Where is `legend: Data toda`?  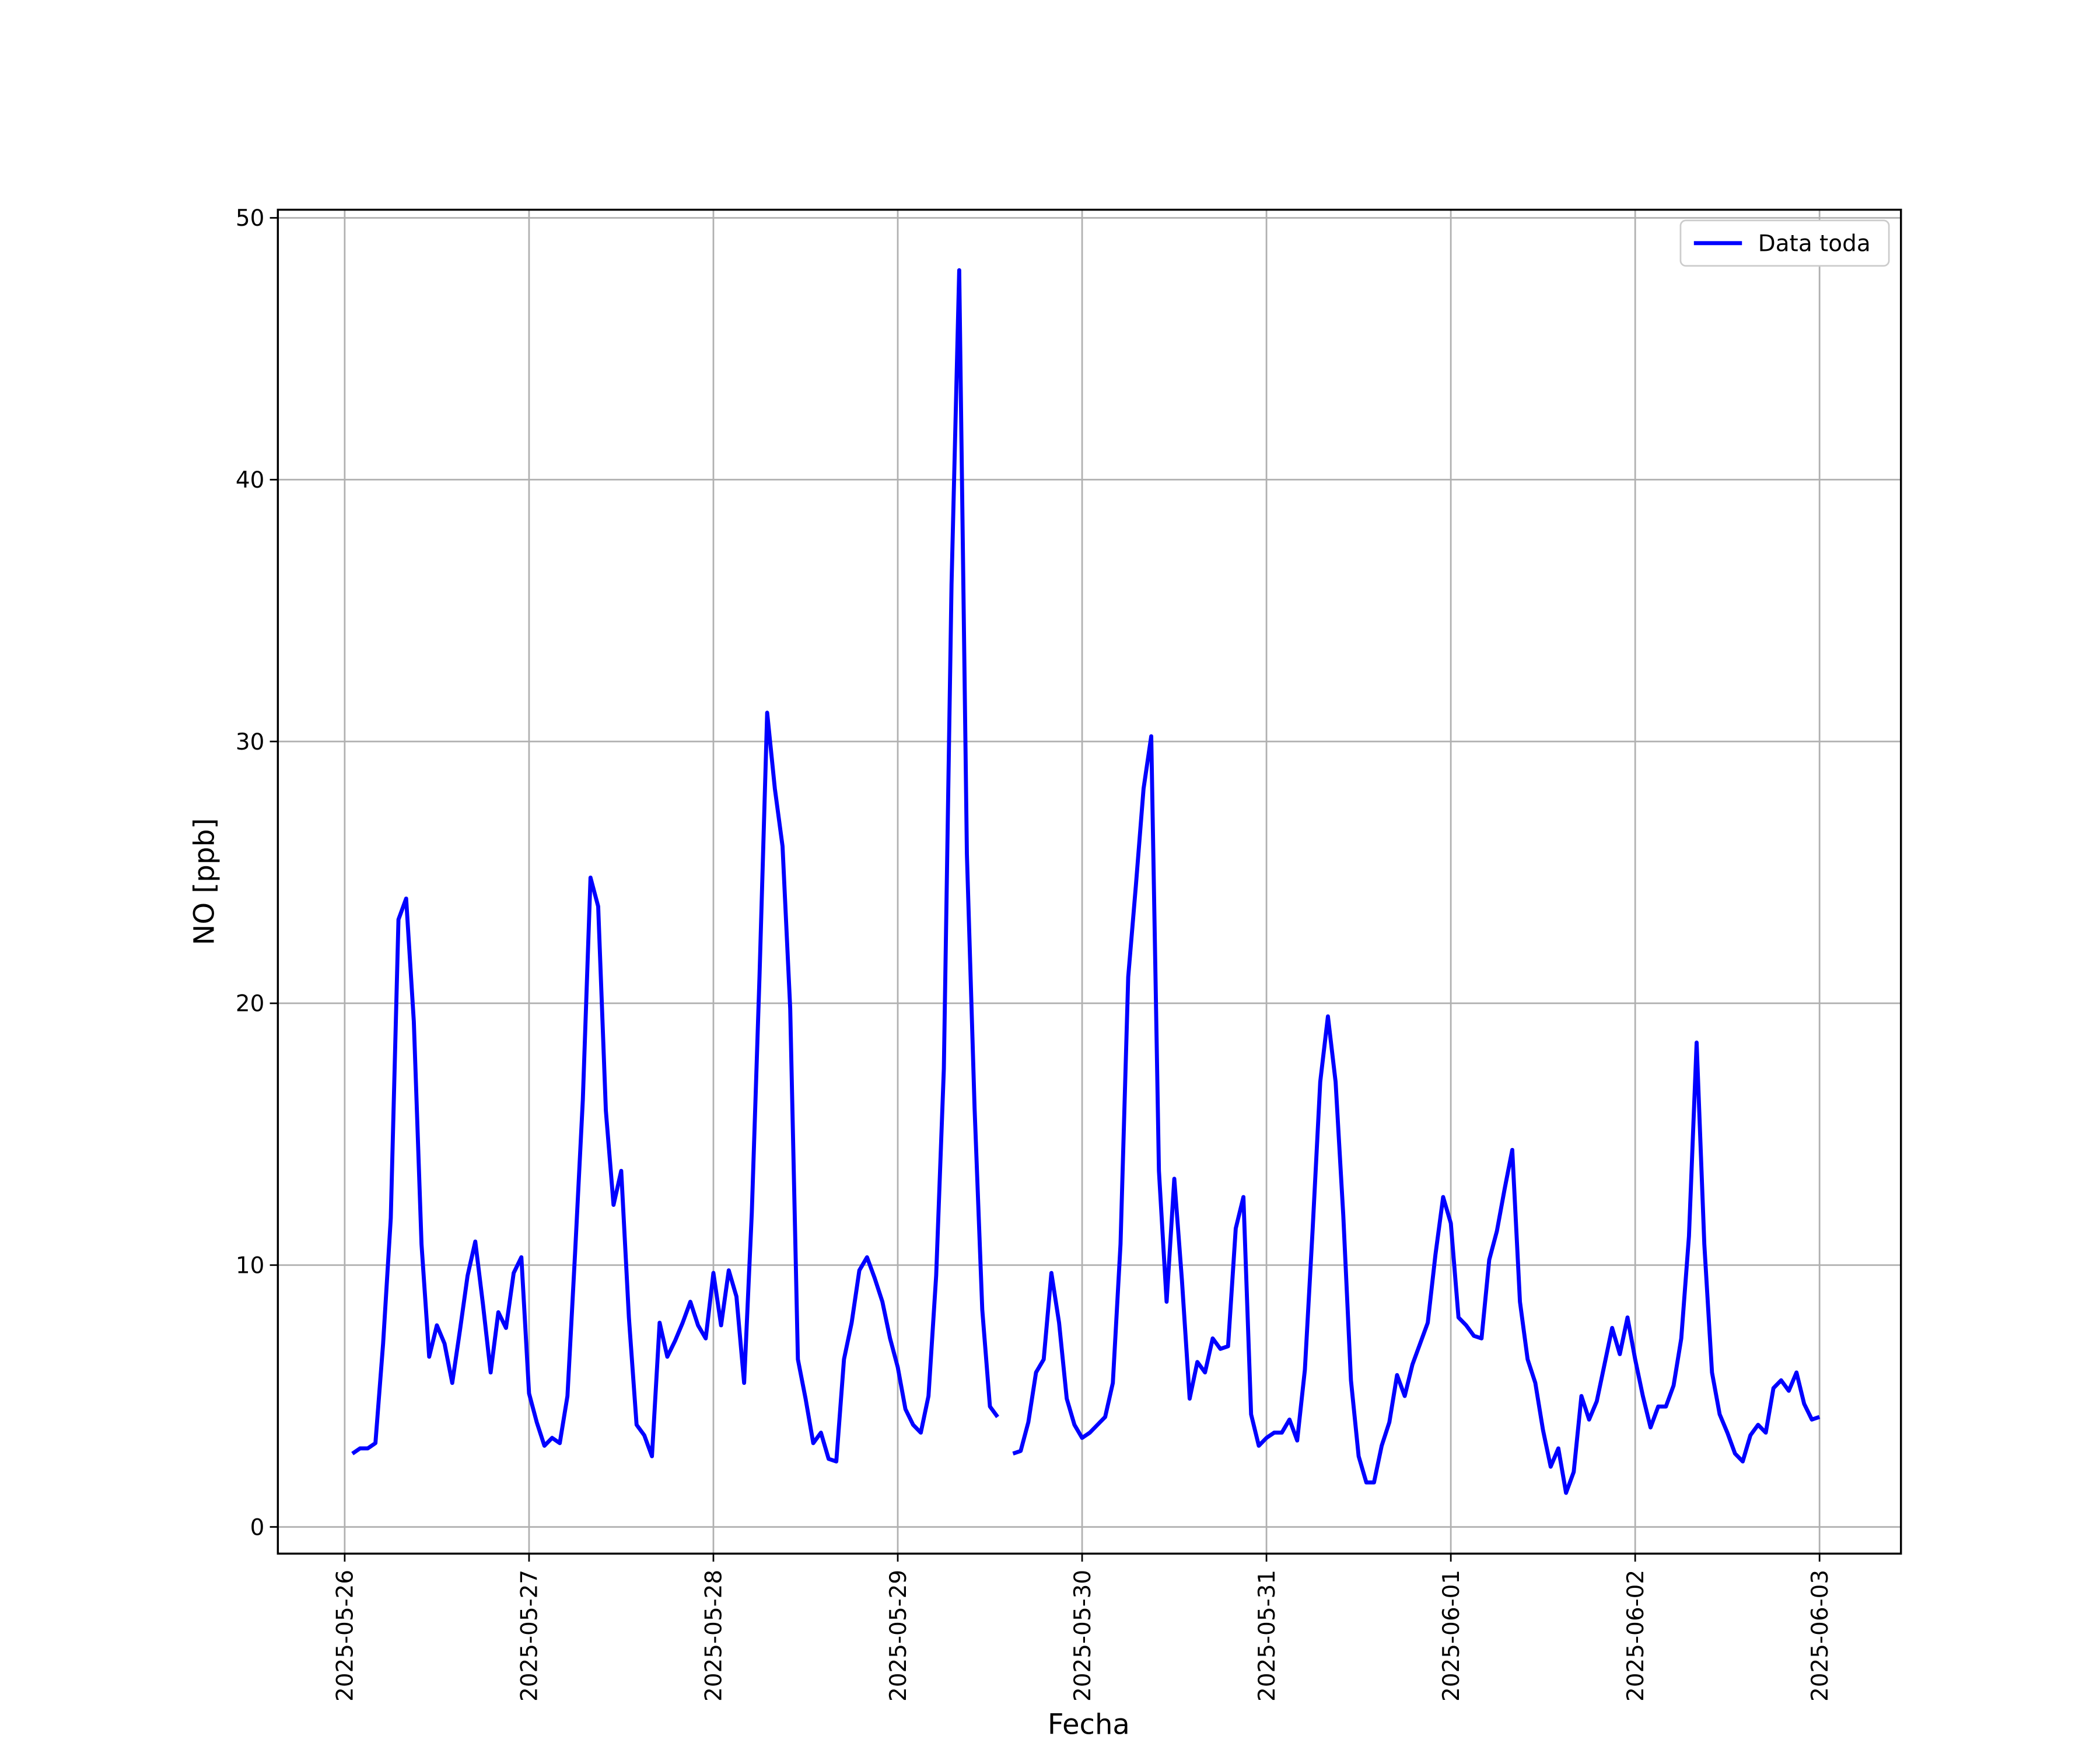
legend: Data toda is located at coordinates (1784, 243).